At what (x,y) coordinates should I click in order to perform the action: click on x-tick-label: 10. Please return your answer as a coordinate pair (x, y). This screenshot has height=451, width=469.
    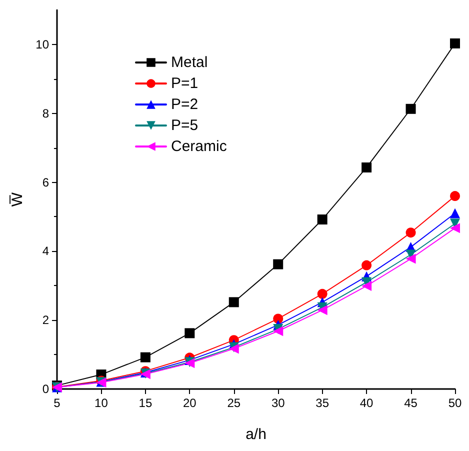
    Looking at the image, I should click on (101, 403).